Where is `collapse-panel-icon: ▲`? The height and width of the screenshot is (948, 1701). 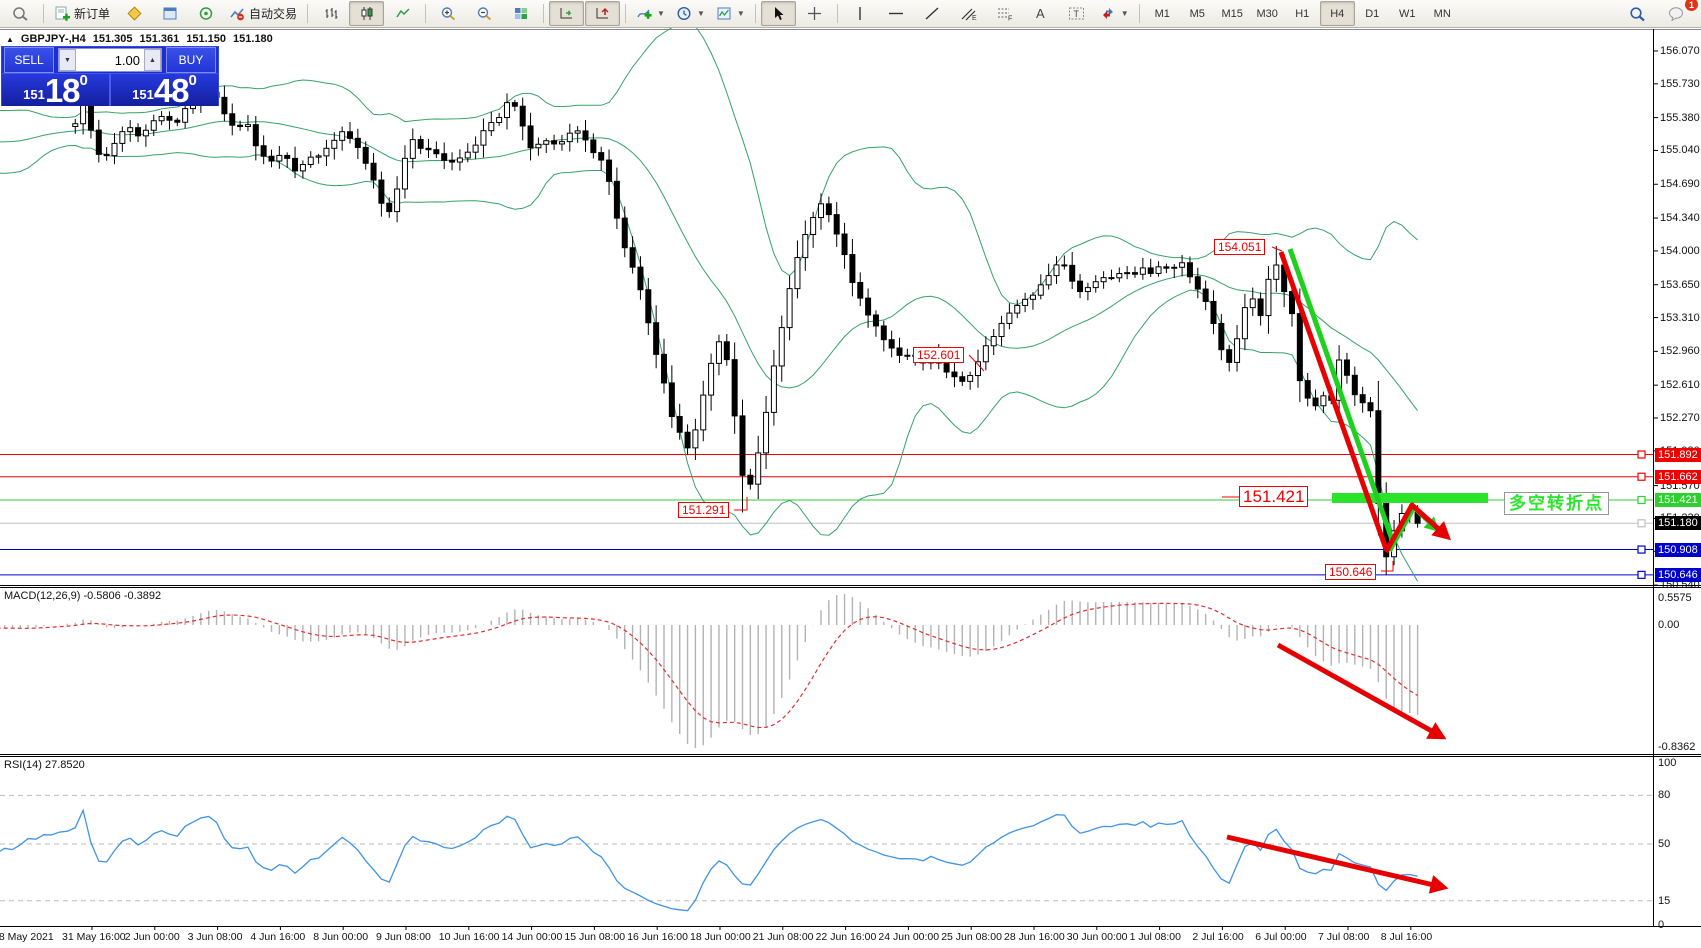
collapse-panel-icon: ▲ is located at coordinates (10, 39).